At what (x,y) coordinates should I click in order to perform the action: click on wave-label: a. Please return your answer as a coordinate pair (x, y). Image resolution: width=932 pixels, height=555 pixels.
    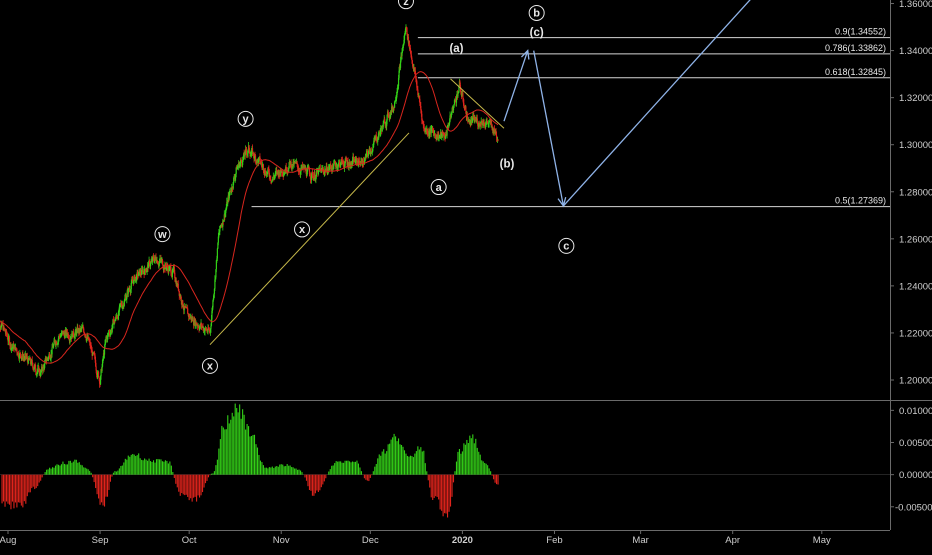
    Looking at the image, I should click on (439, 188).